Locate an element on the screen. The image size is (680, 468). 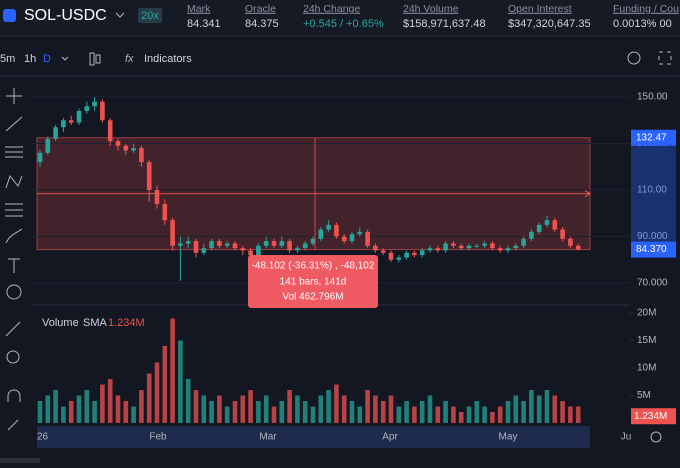
interval: 5m is located at coordinates (7, 59).